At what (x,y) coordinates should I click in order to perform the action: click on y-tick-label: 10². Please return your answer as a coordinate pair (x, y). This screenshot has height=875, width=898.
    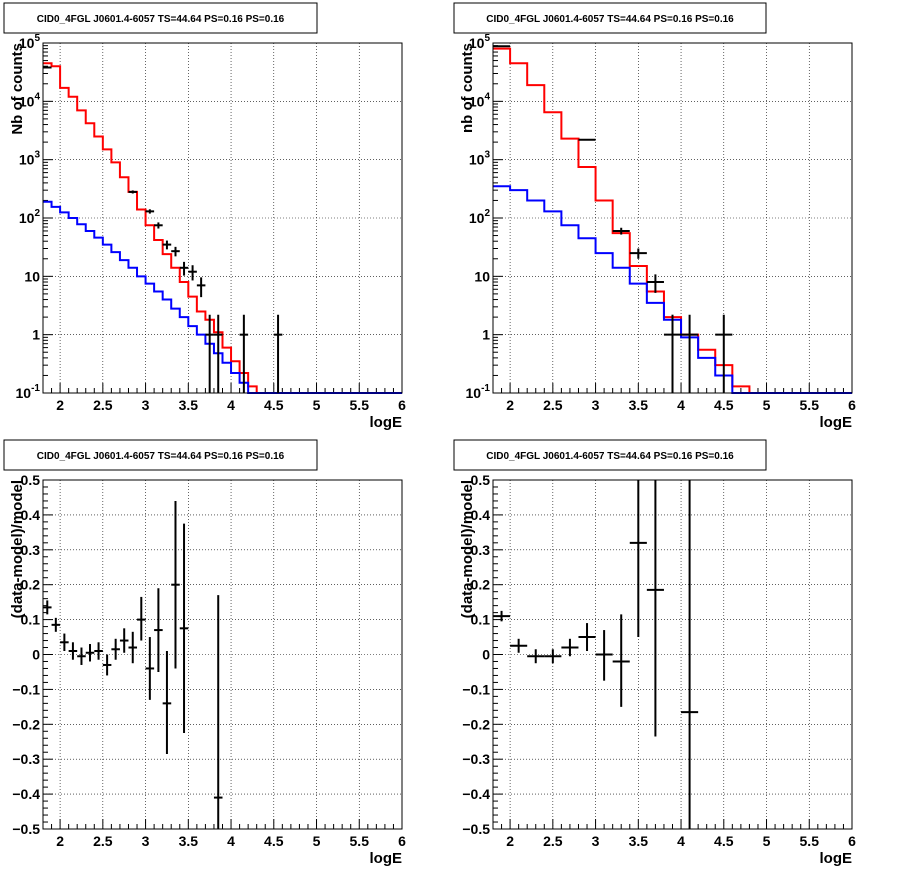
    Looking at the image, I should click on (30, 217).